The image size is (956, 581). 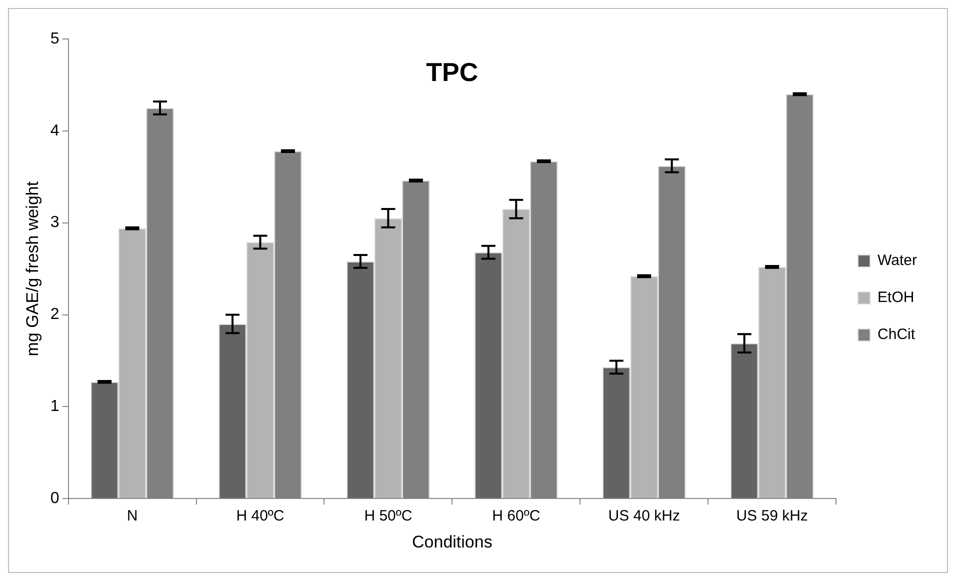 I want to click on x-axis-title: Conditions, so click(x=452, y=542).